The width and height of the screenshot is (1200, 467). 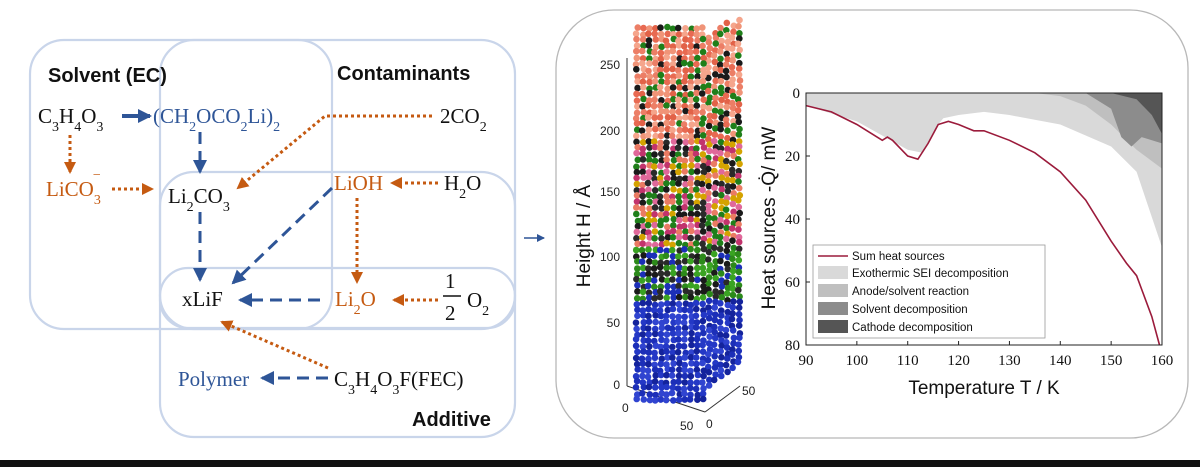 What do you see at coordinates (857, 361) in the screenshot?
I see `x-tick-label: 100` at bounding box center [857, 361].